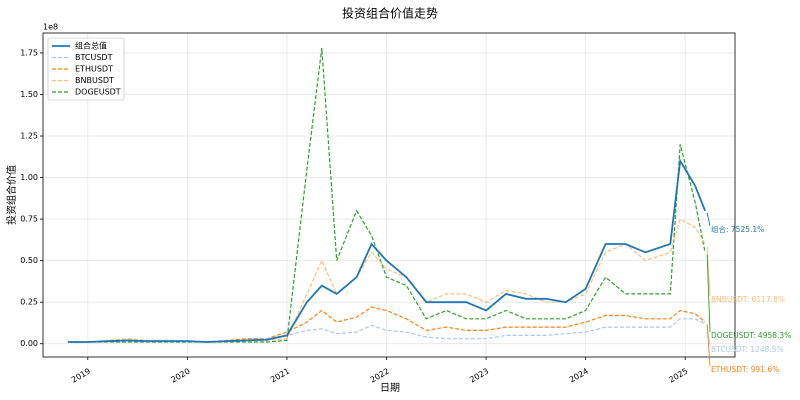  I want to click on x-tick-label: 2019, so click(81, 376).